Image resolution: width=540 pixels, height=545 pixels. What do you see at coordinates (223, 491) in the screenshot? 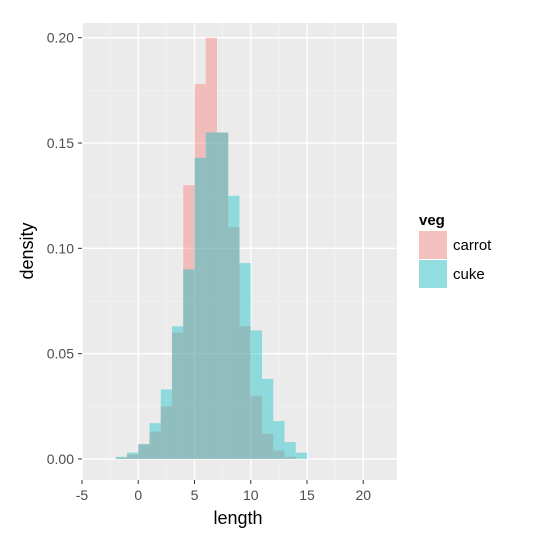
I see `x-axis: -5 0 5 10 15 20` at bounding box center [223, 491].